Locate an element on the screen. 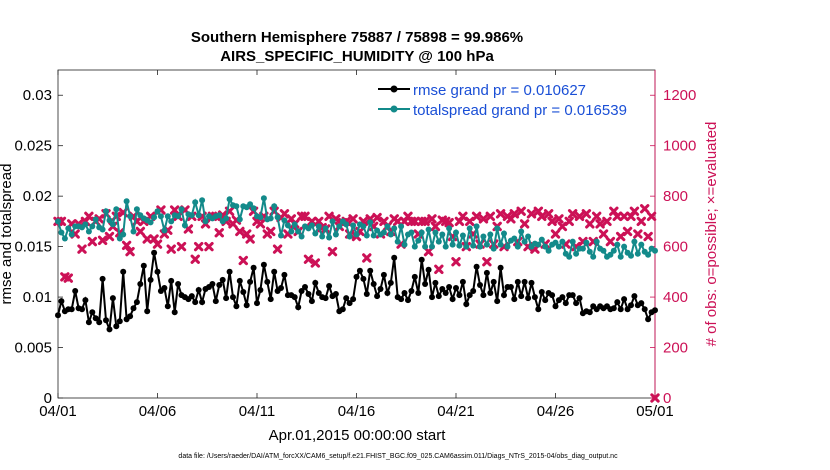  y-tick-label: 0.02 is located at coordinates (37, 196).